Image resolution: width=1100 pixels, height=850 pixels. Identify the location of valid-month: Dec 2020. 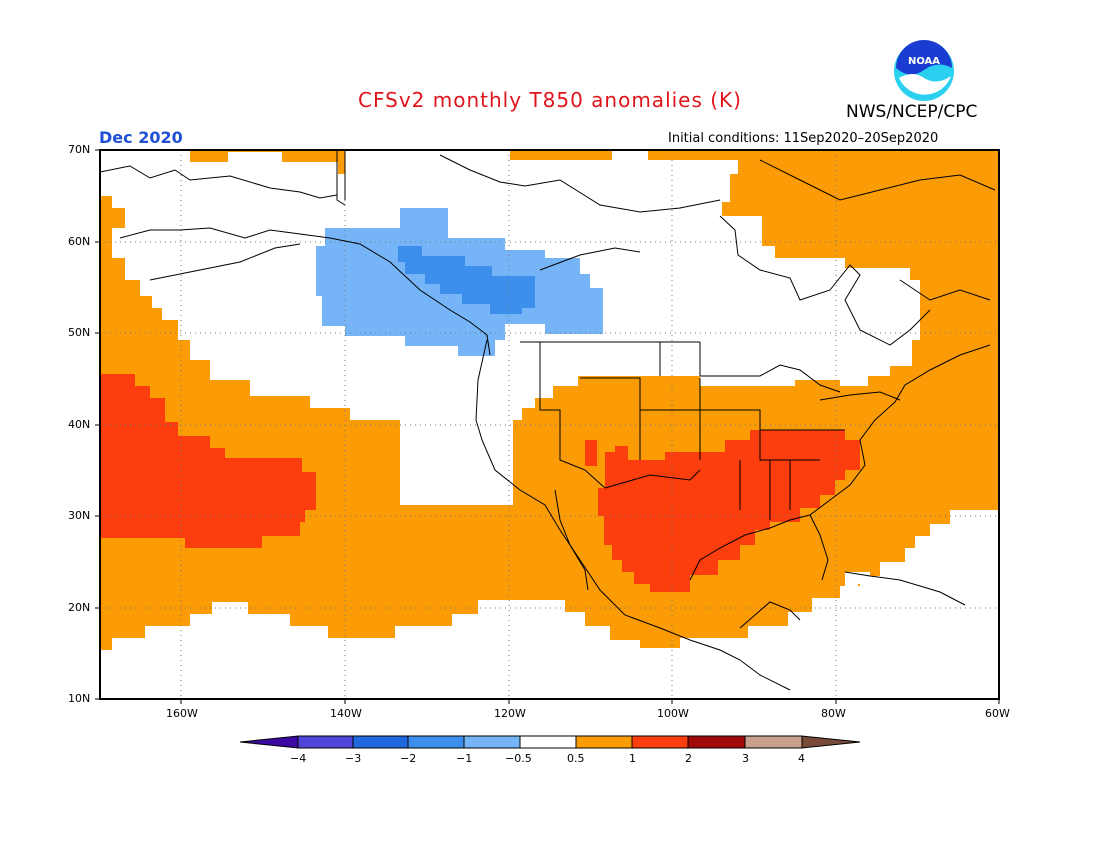
(141, 137).